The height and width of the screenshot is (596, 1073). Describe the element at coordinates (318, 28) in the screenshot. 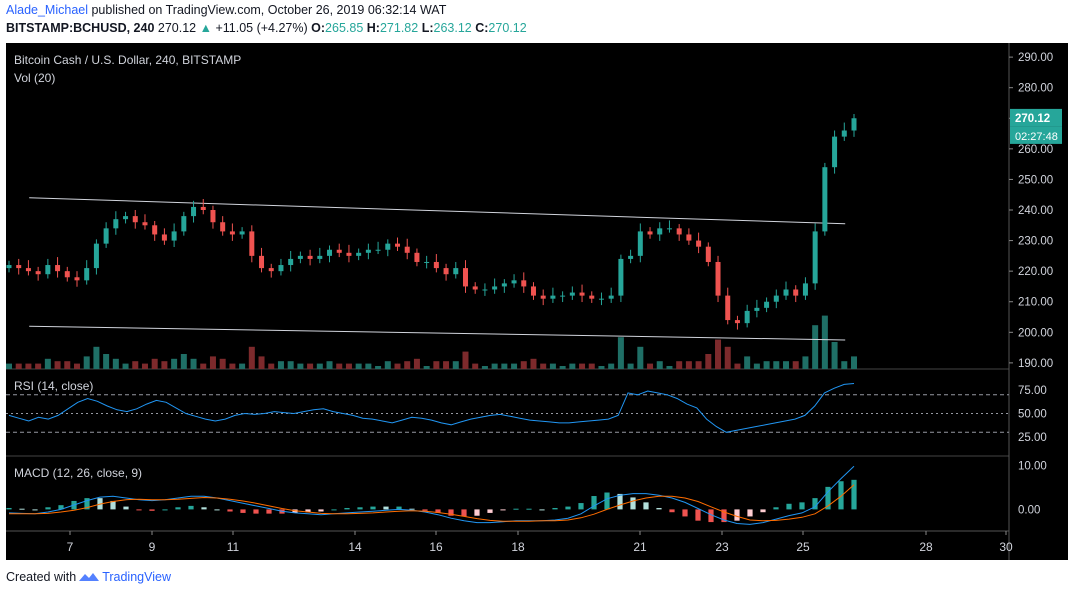

I see `open-label: O:` at that location.